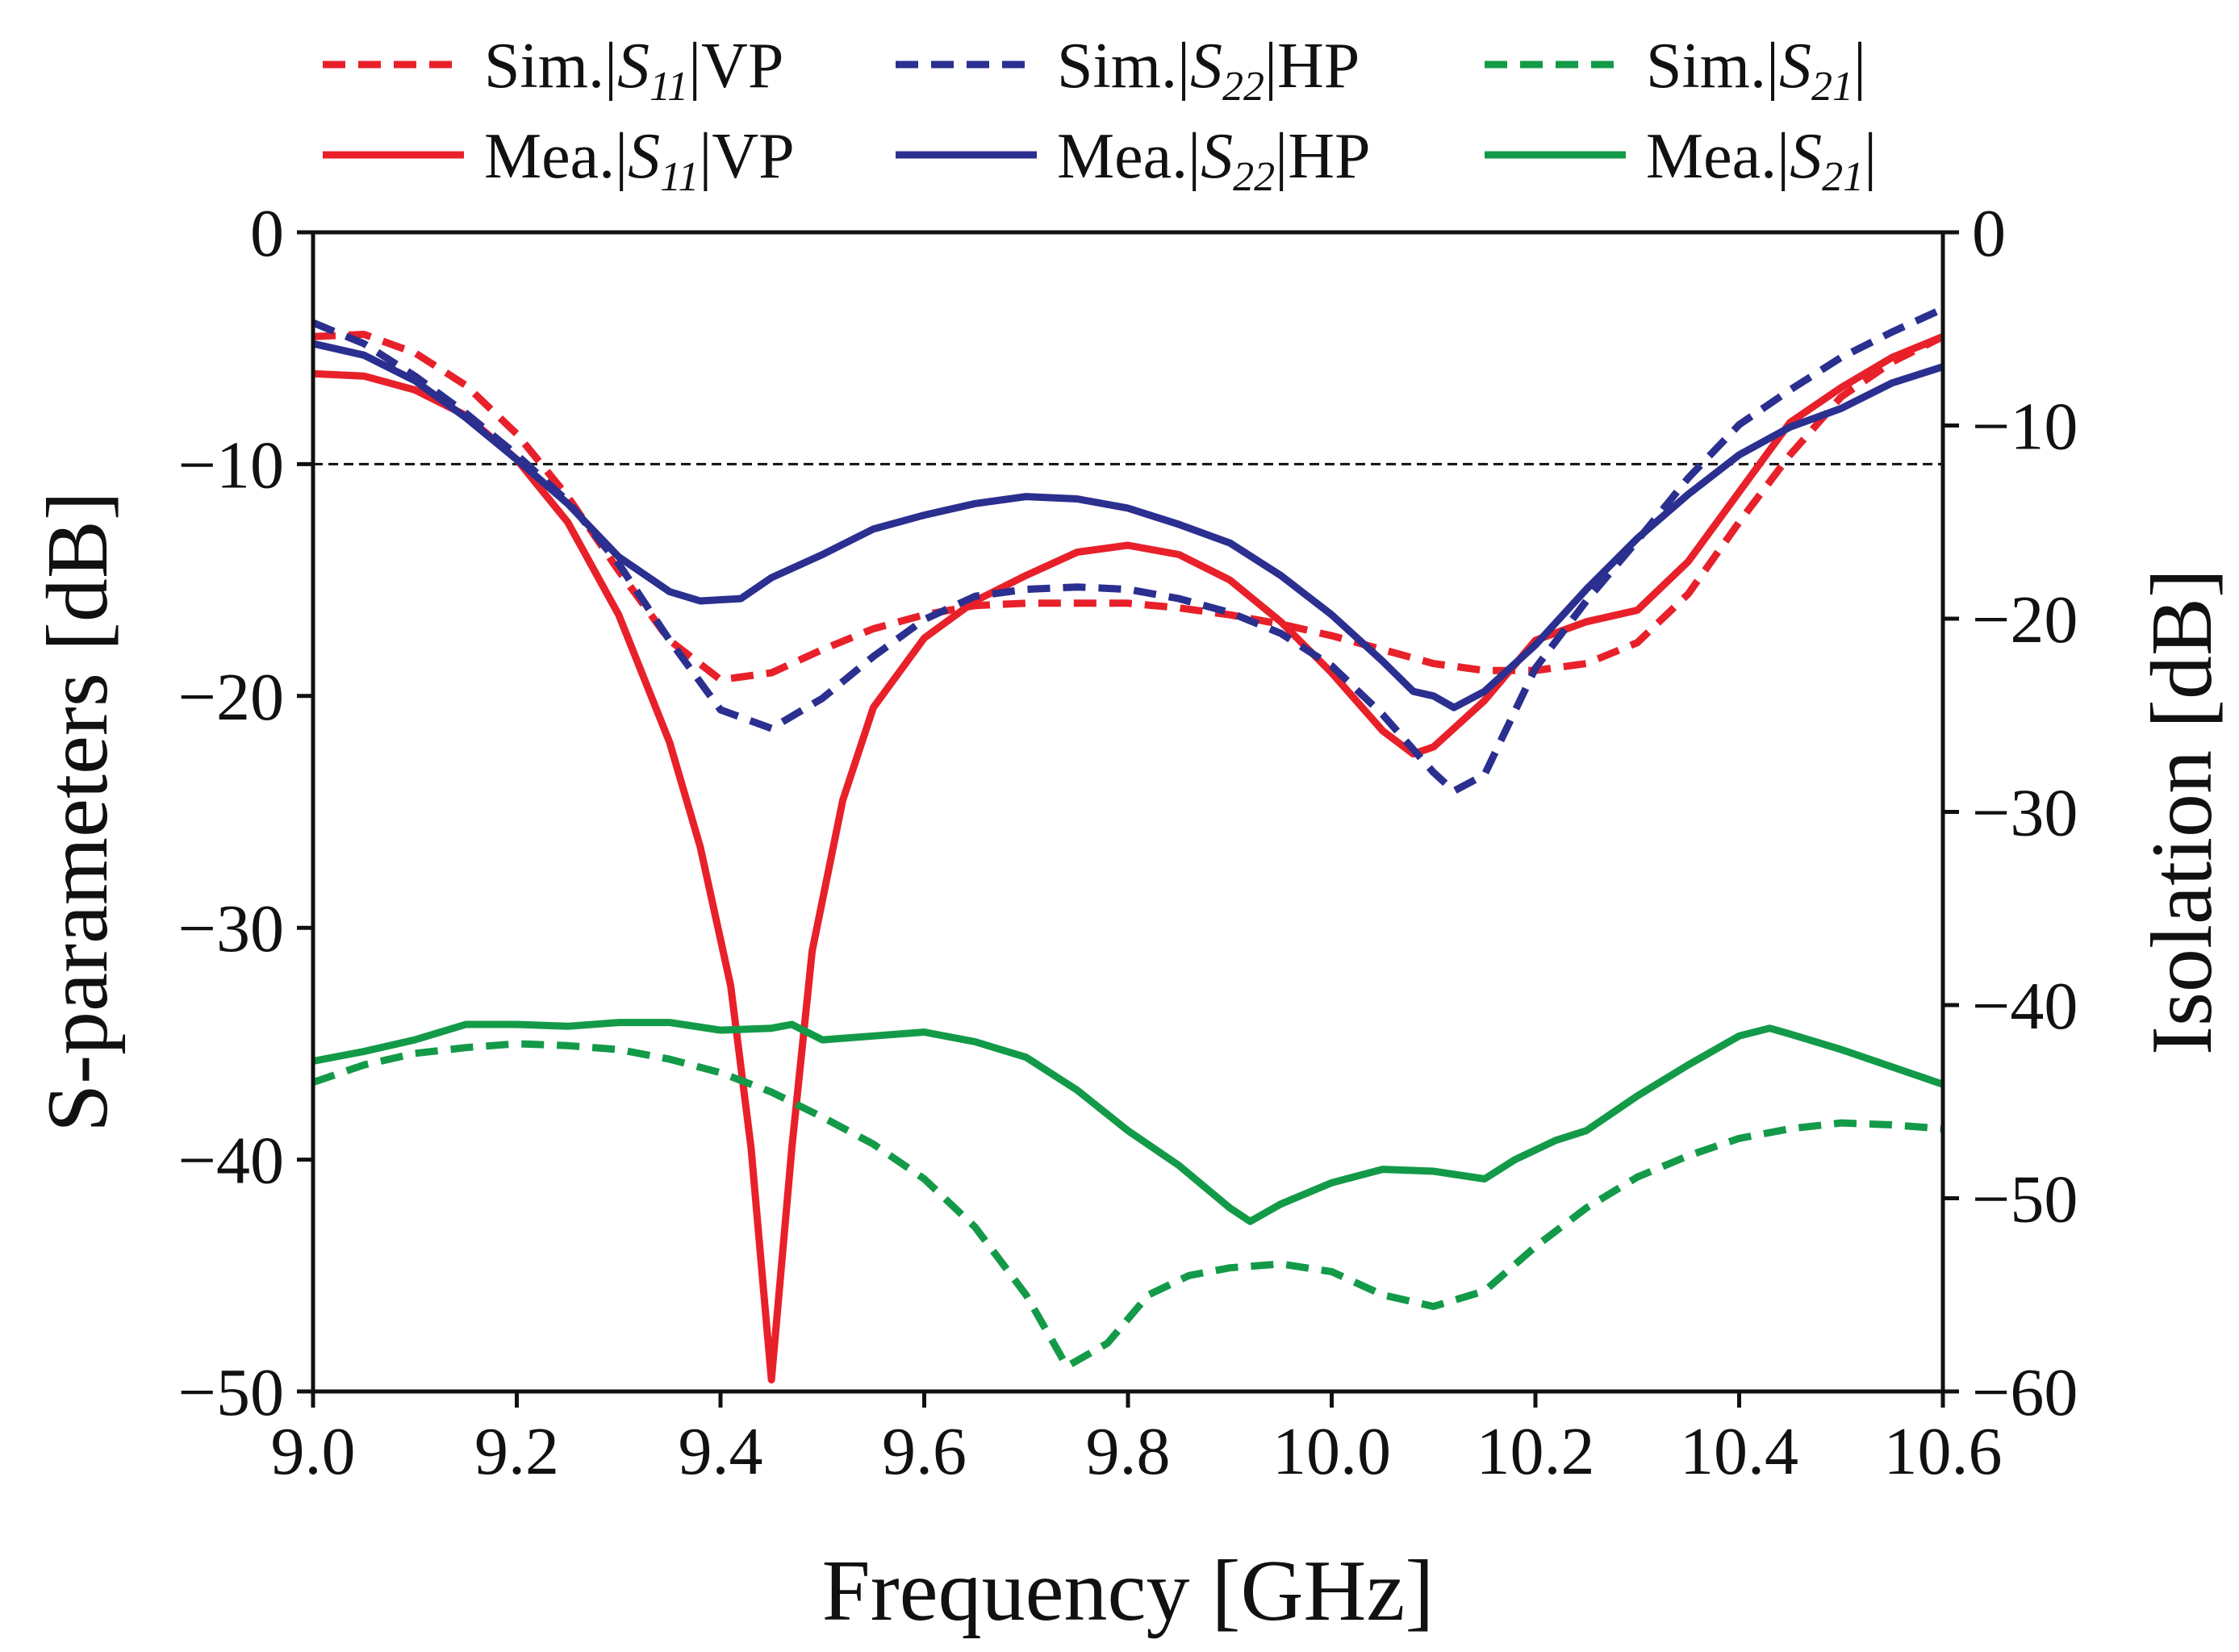 The width and height of the screenshot is (2239, 1652). What do you see at coordinates (2025, 427) in the screenshot?
I see `y-right-tick-label: −10` at bounding box center [2025, 427].